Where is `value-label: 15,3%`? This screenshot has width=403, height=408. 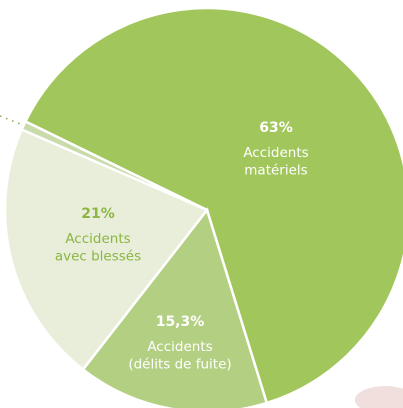
value-label: 15,3% is located at coordinates (180, 322).